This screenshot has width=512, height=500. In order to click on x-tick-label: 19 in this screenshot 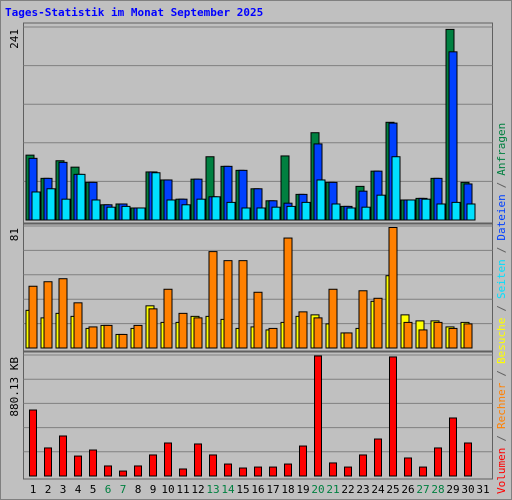, I will do `click(302, 489)`.